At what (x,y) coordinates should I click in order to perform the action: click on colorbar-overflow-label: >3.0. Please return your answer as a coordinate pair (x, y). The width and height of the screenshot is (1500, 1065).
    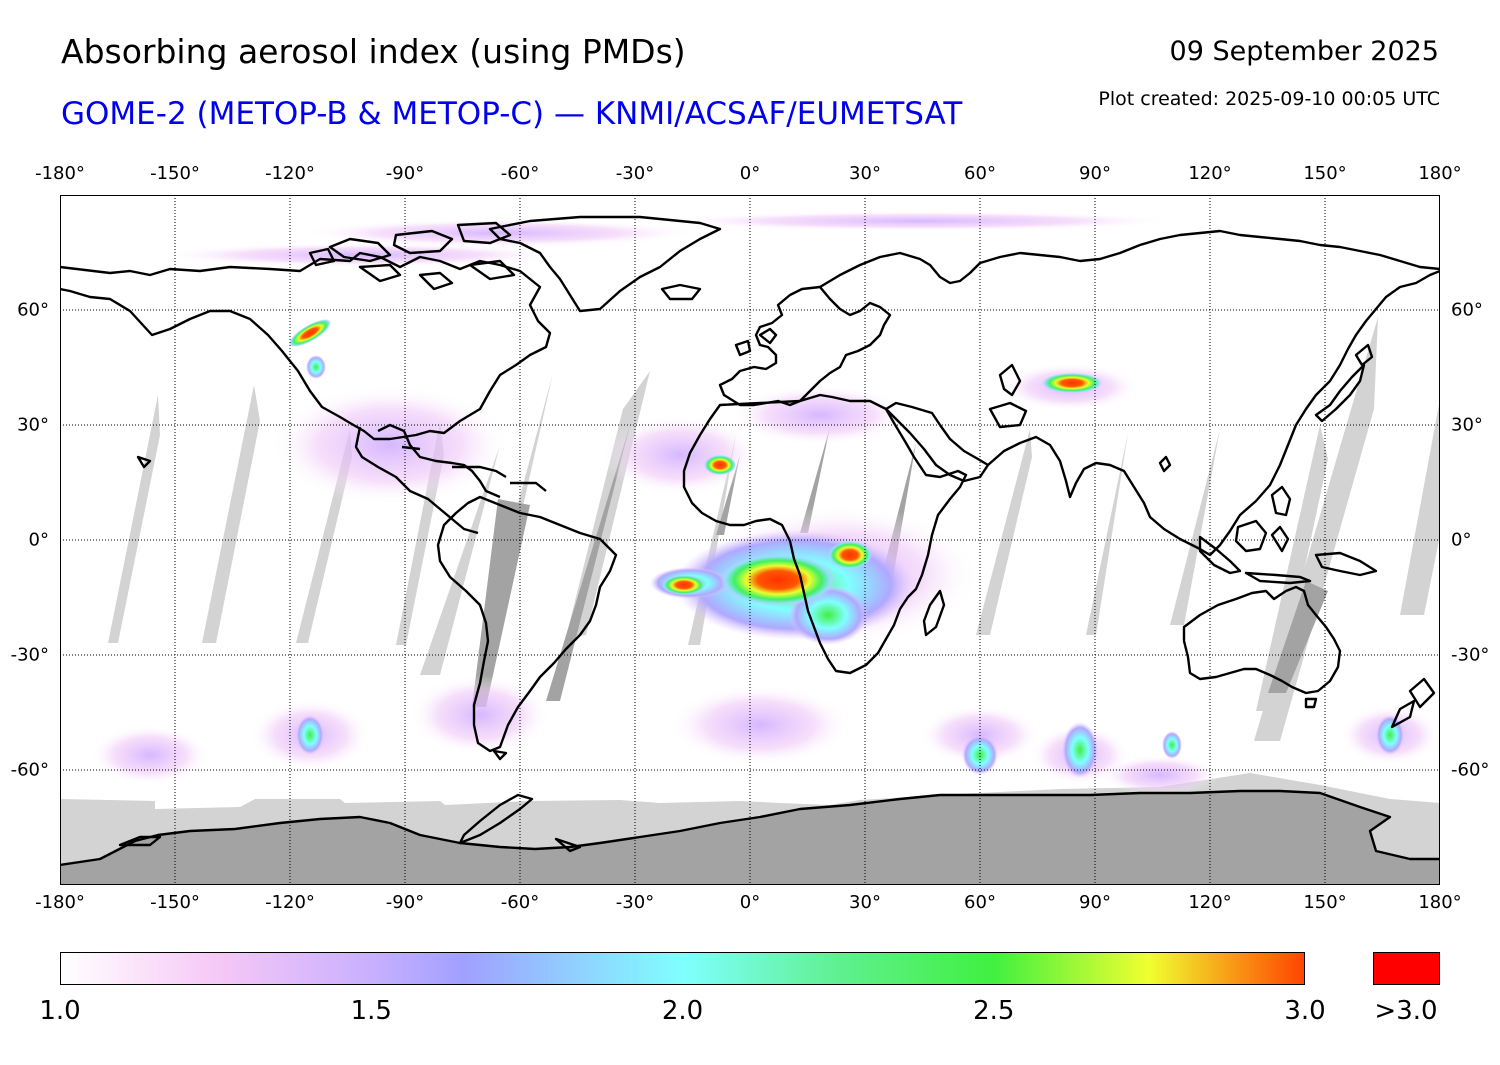
    Looking at the image, I should click on (1406, 1011).